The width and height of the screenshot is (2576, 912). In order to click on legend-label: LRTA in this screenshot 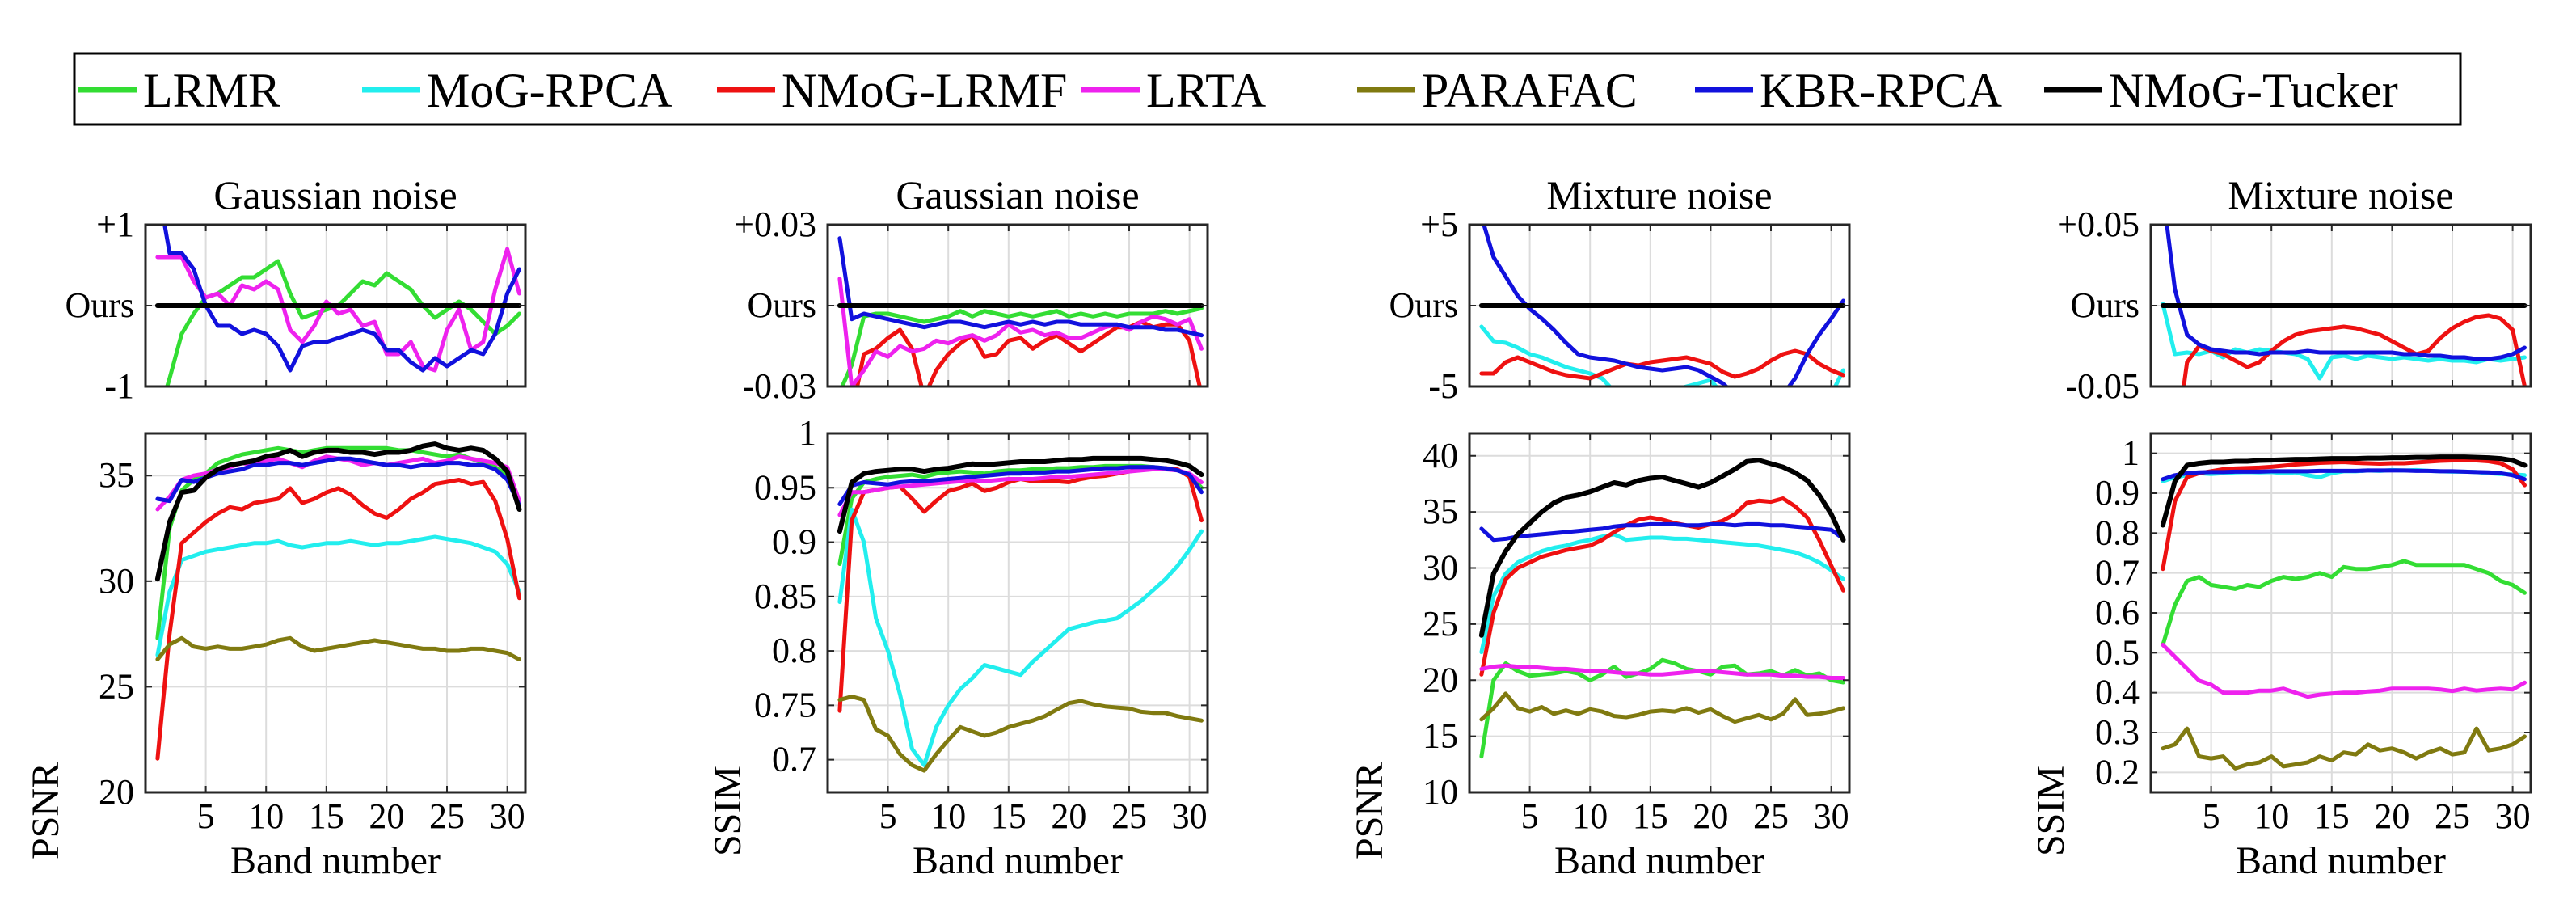, I will do `click(1206, 90)`.